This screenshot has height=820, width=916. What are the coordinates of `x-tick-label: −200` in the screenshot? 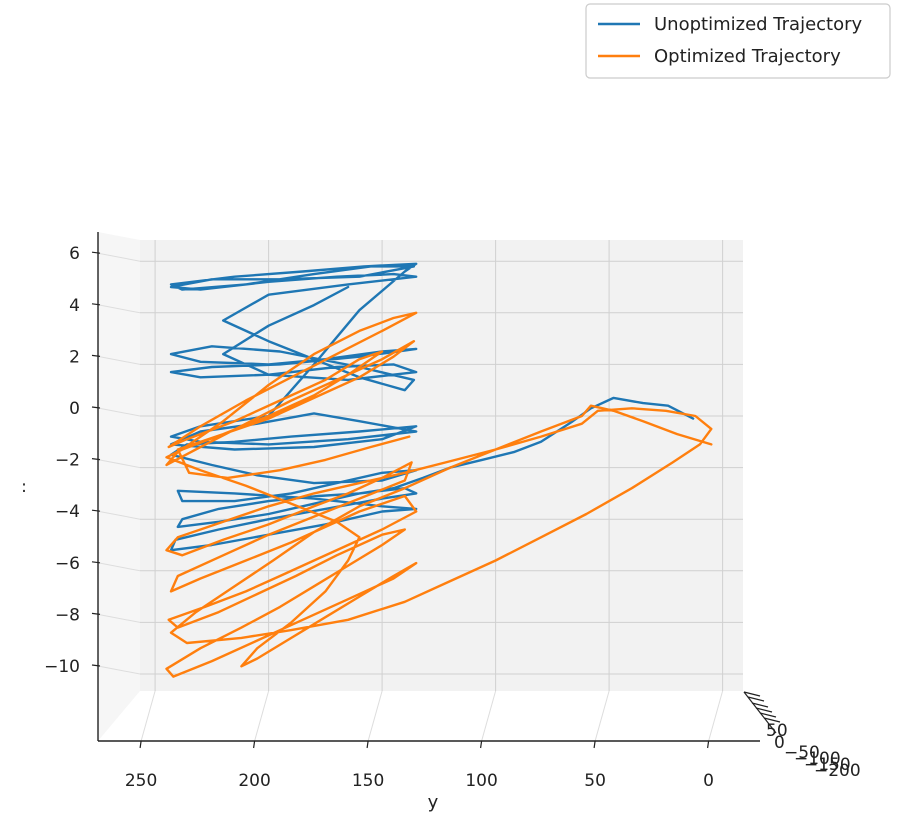 It's located at (837, 771).